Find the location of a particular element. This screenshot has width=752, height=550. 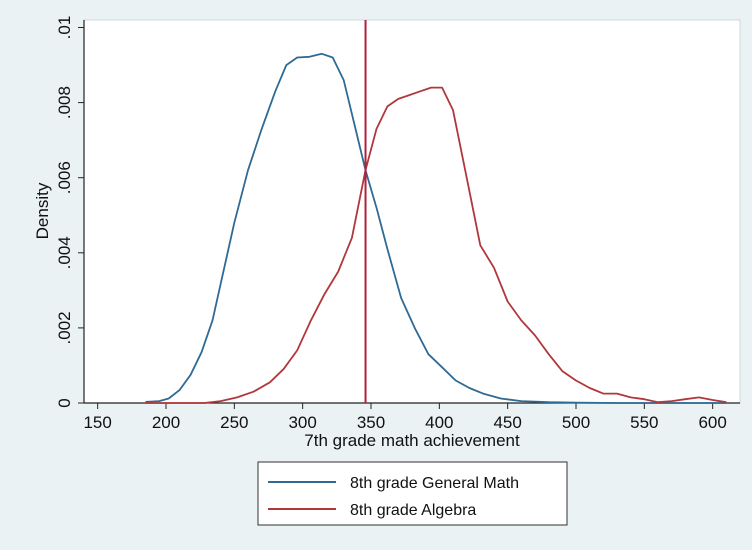

x-tick-label: 300 is located at coordinates (302, 422).